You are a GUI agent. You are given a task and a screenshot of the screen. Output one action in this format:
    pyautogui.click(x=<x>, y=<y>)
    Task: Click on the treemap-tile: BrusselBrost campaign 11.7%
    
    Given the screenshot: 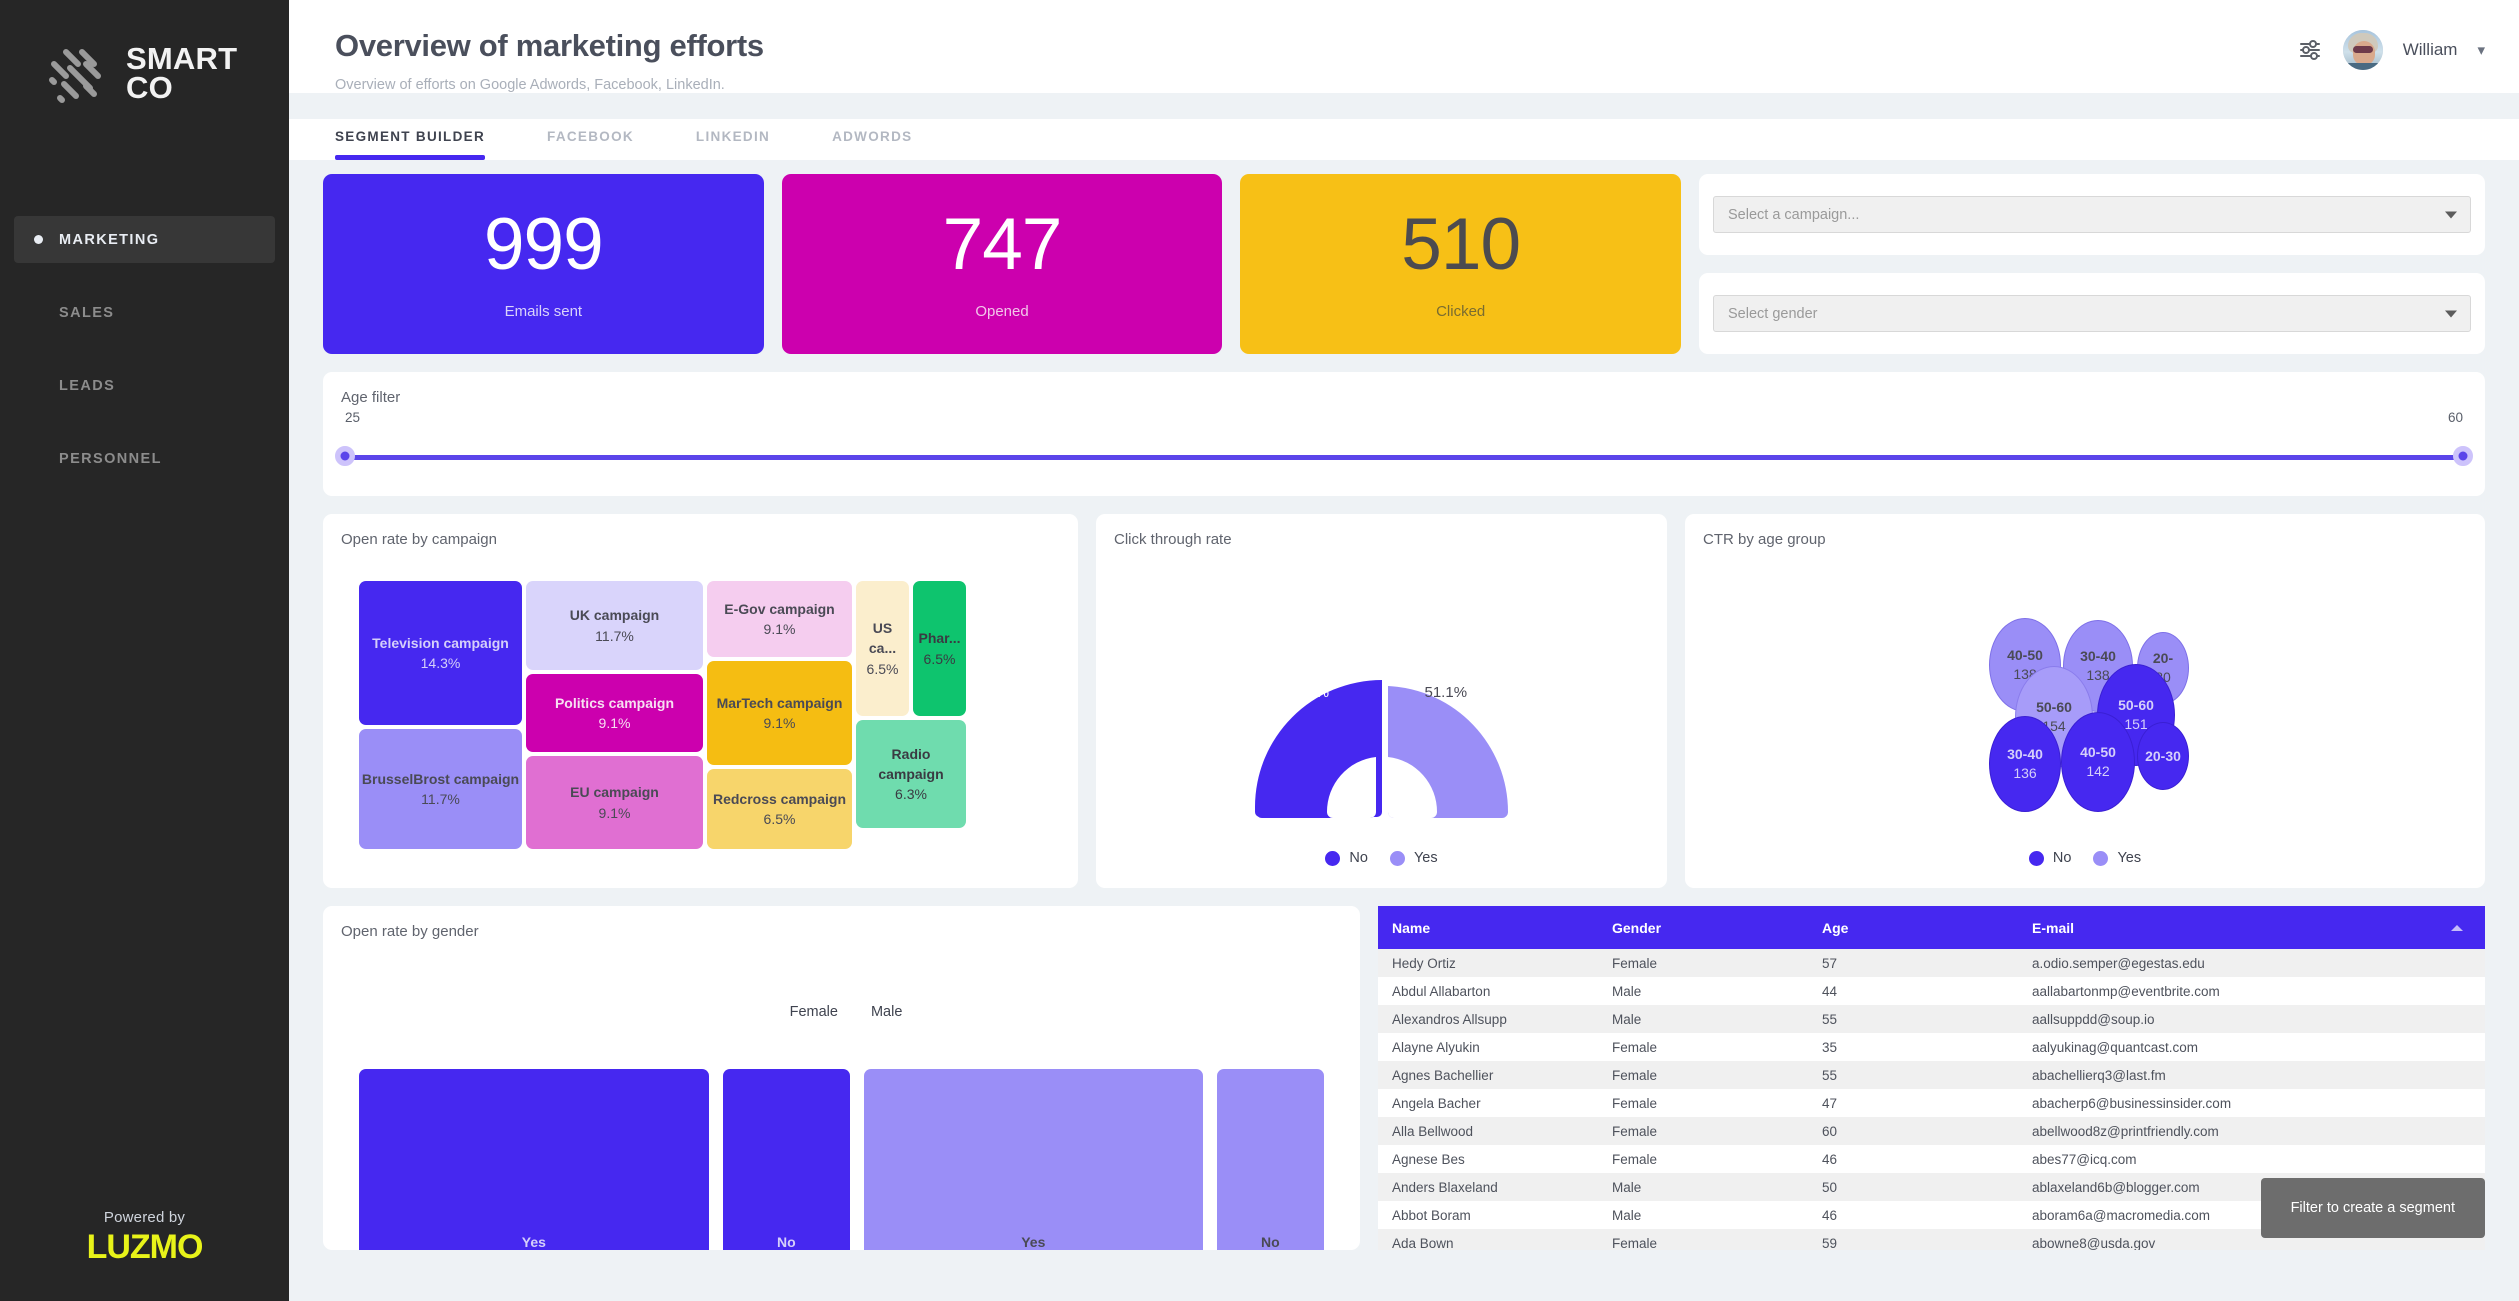 What is the action you would take?
    pyautogui.click(x=440, y=789)
    